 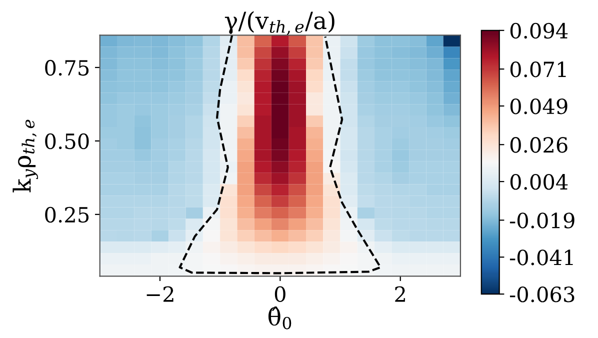 I want to click on x-tick-label: 0, so click(x=280, y=294).